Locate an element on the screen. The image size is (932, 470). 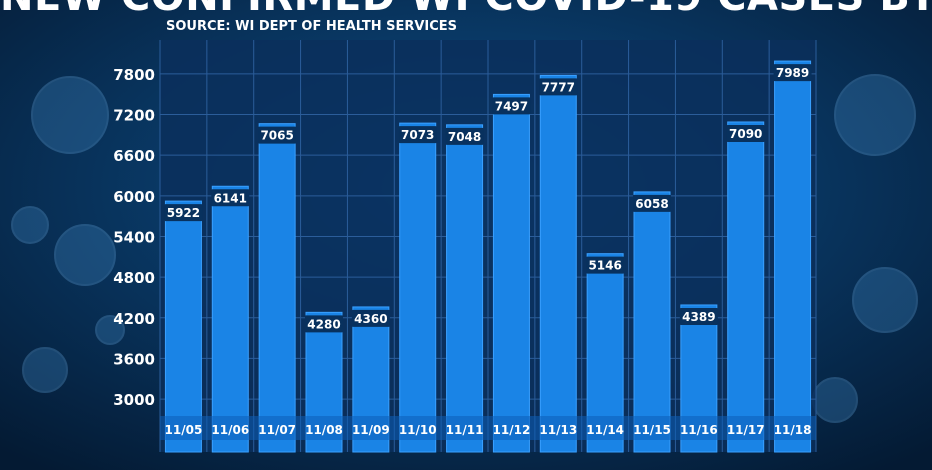
x-tick-label: 11/17 is located at coordinates (746, 430).